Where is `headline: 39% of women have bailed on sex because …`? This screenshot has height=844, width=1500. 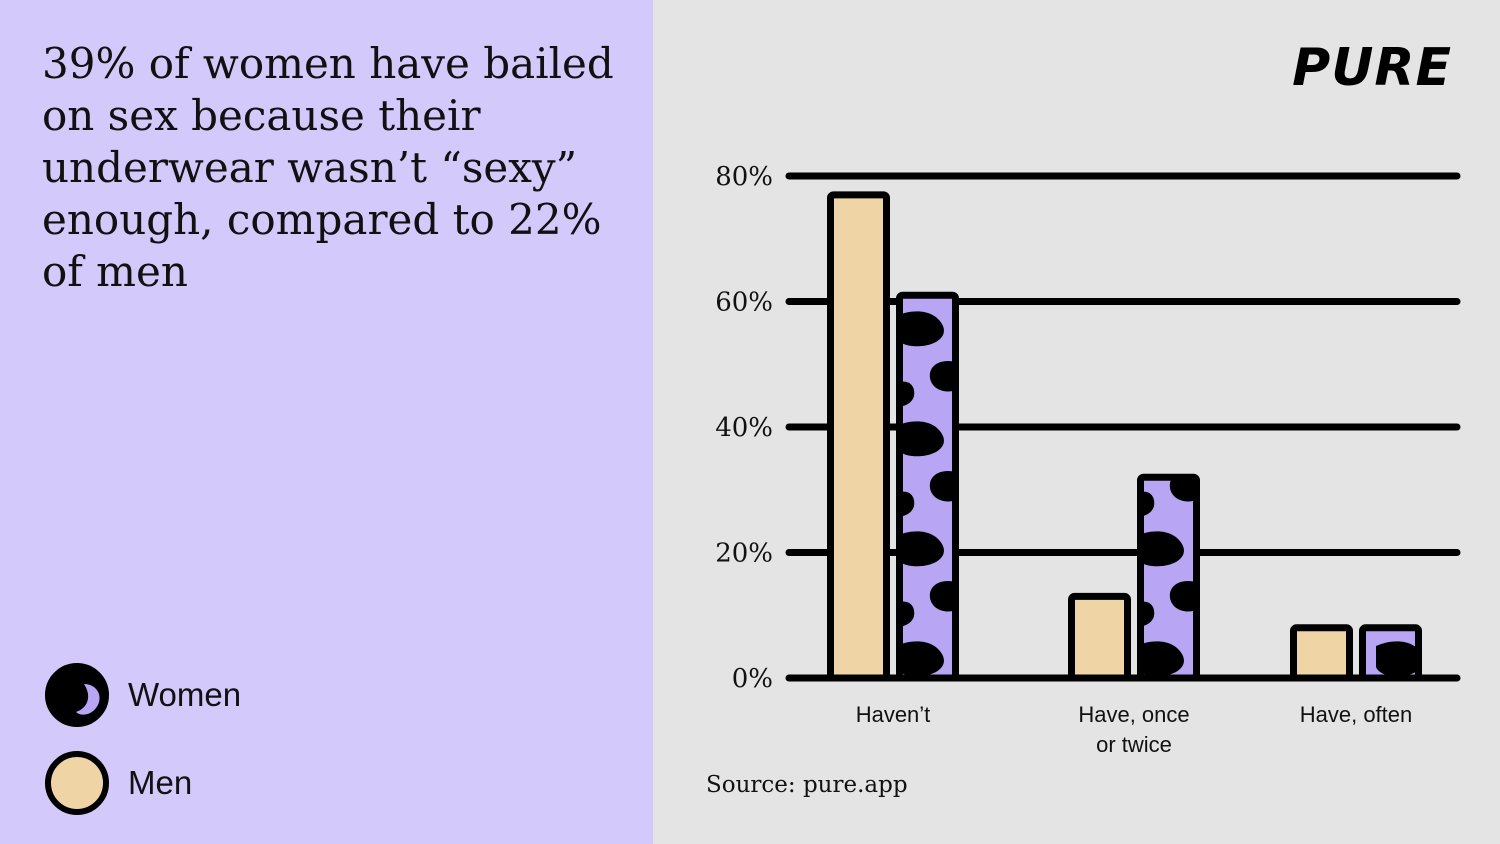 headline: 39% of women have bailed on sex because … is located at coordinates (328, 167).